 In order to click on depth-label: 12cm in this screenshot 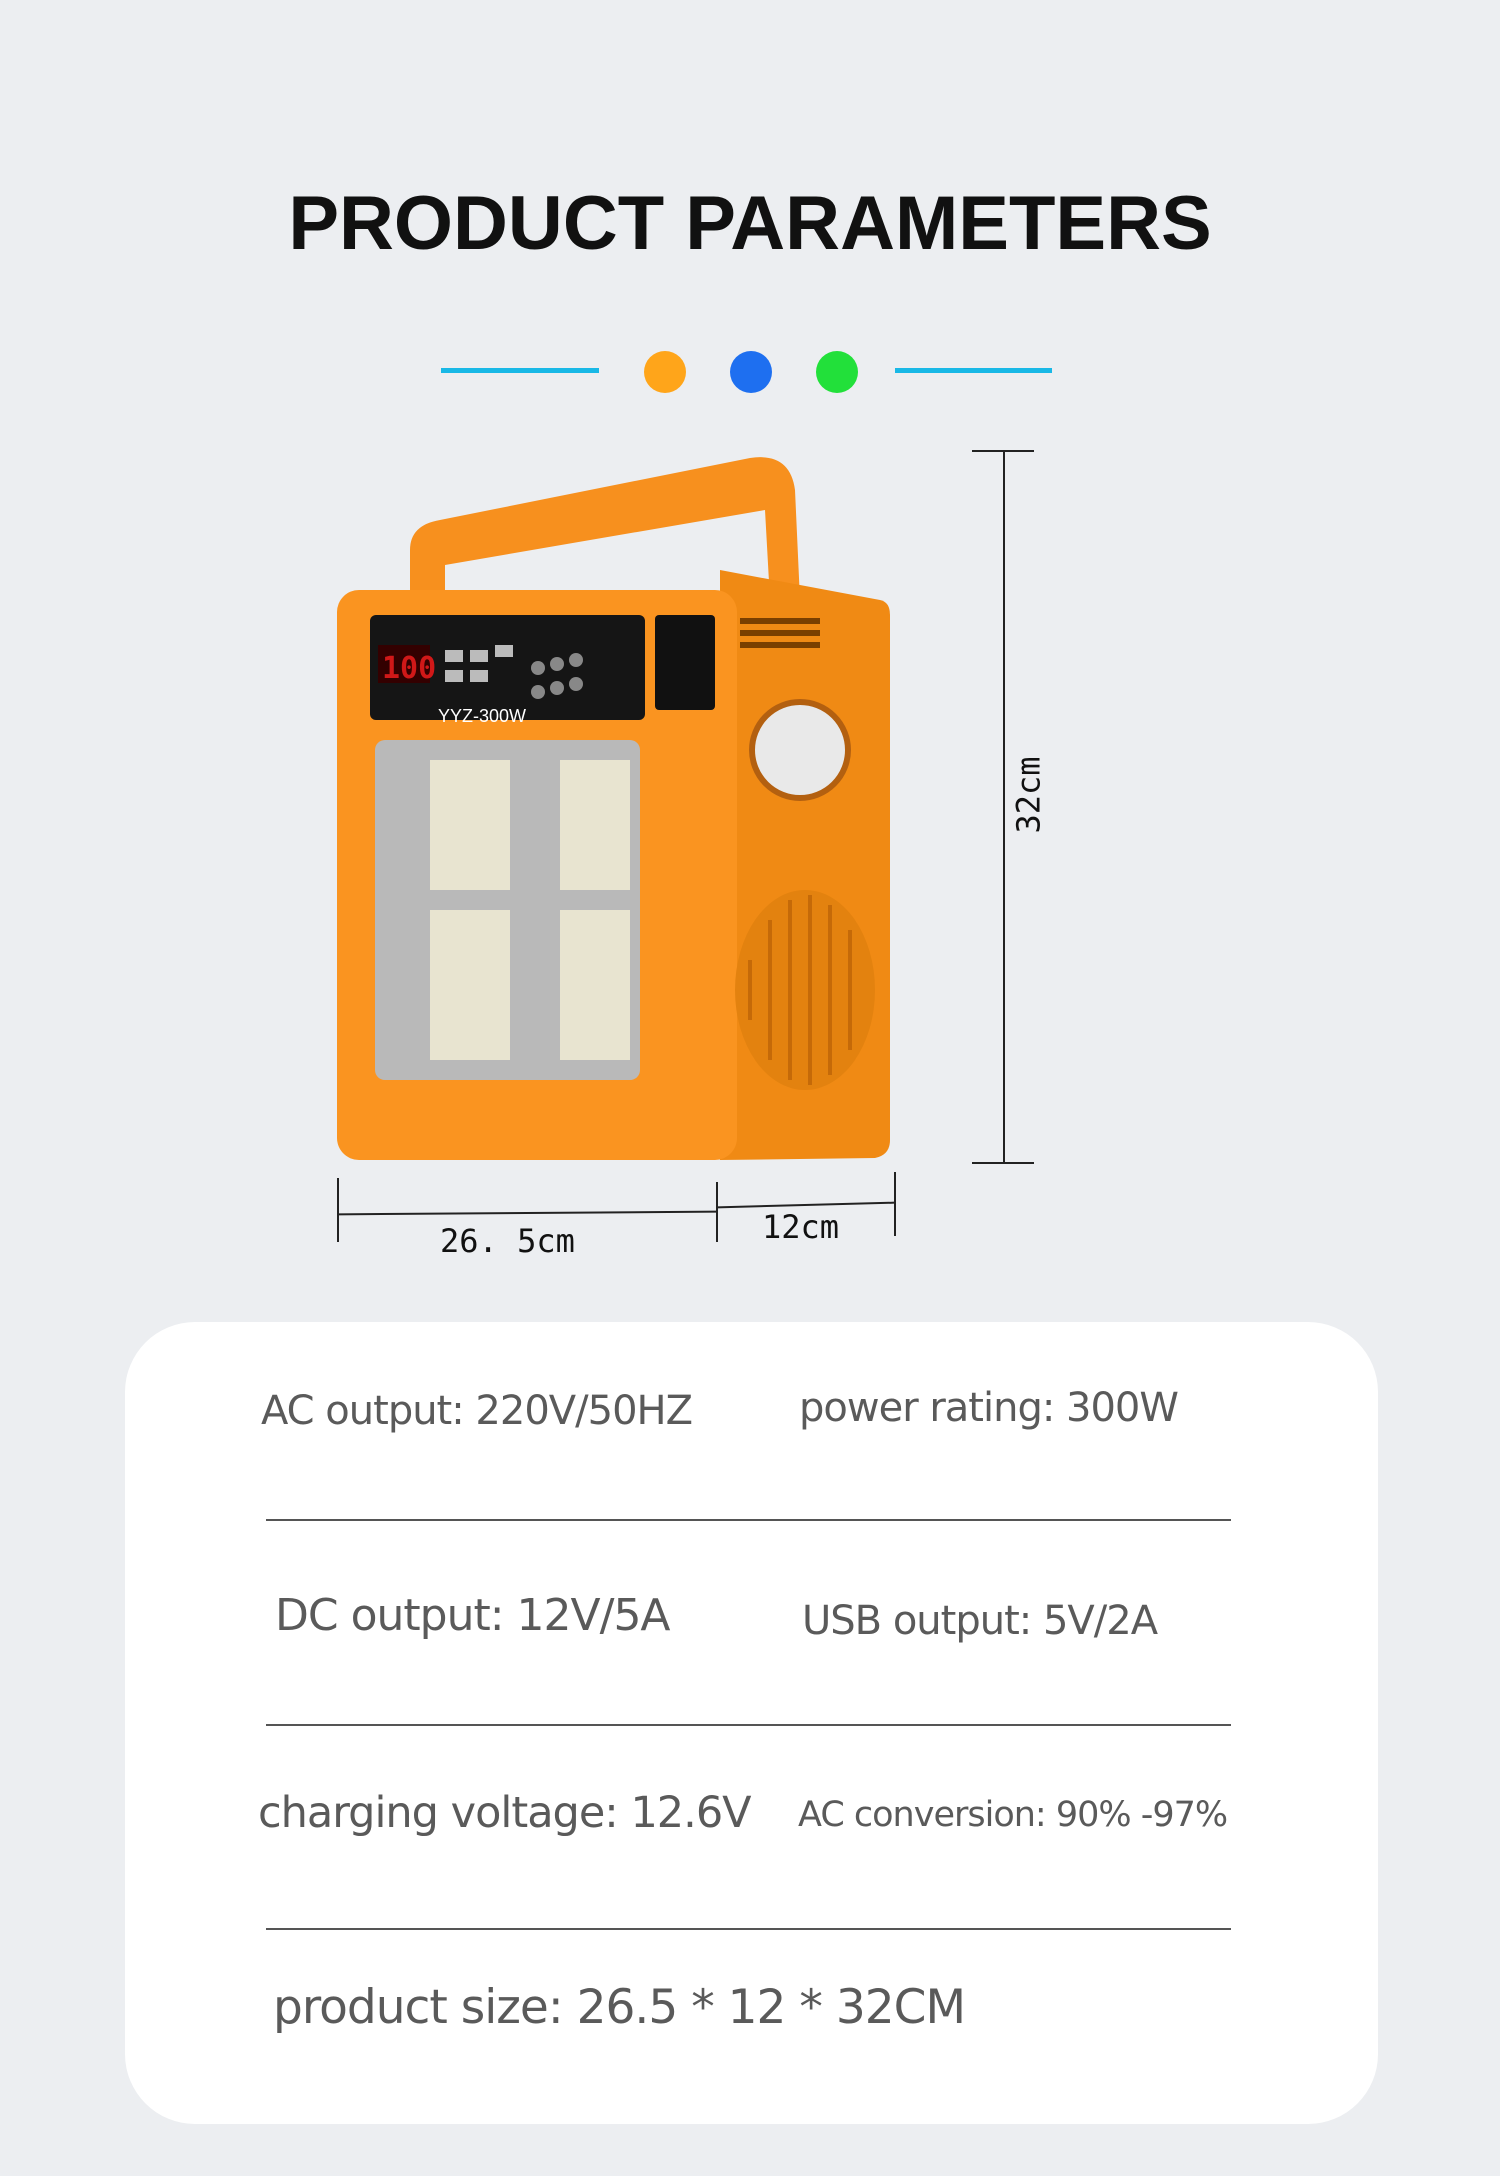, I will do `click(801, 1227)`.